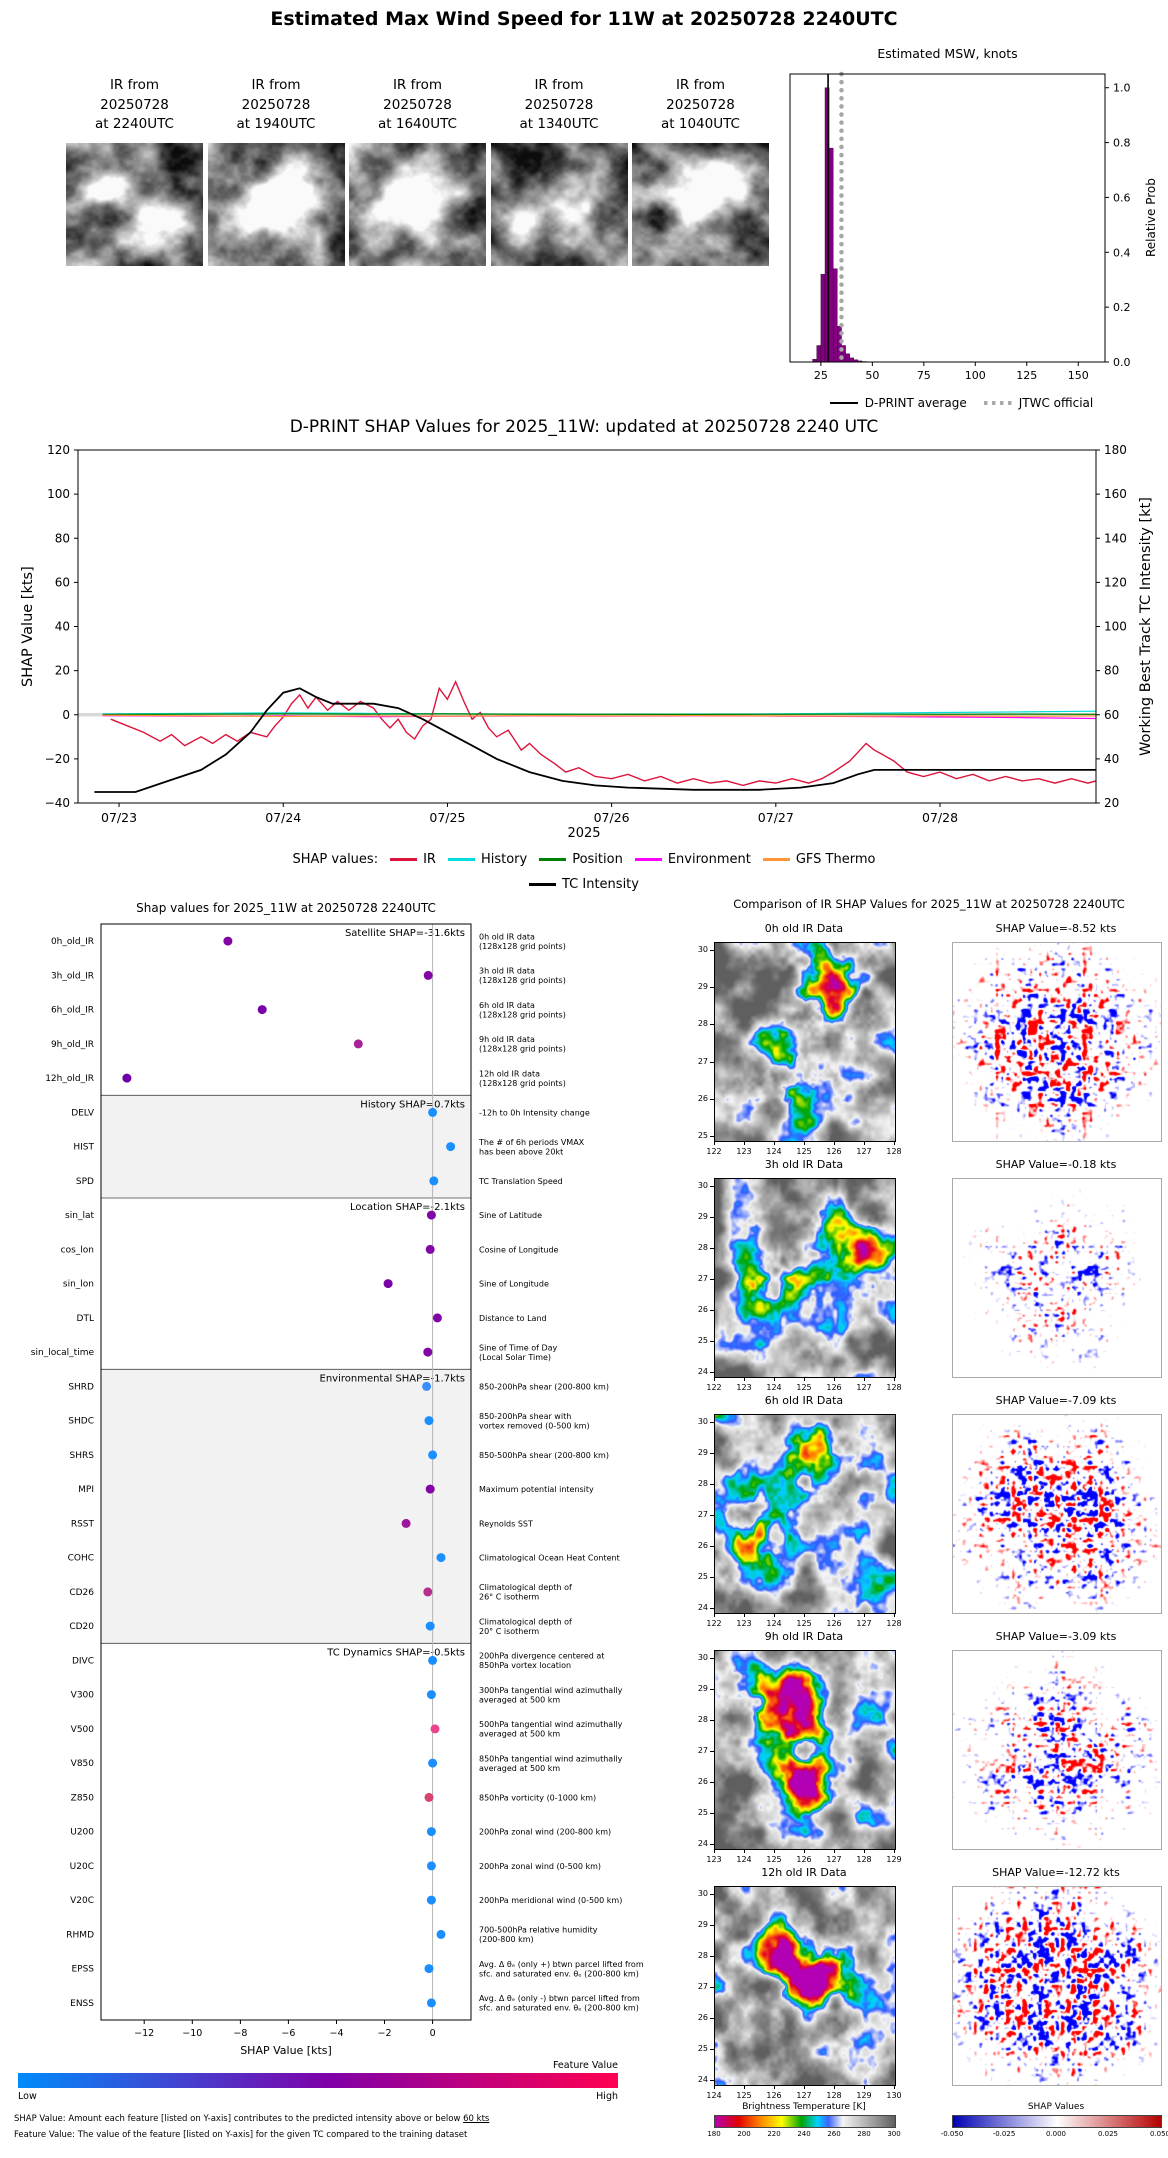 The width and height of the screenshot is (1168, 2158). I want to click on legend-item-history: History, so click(487, 859).